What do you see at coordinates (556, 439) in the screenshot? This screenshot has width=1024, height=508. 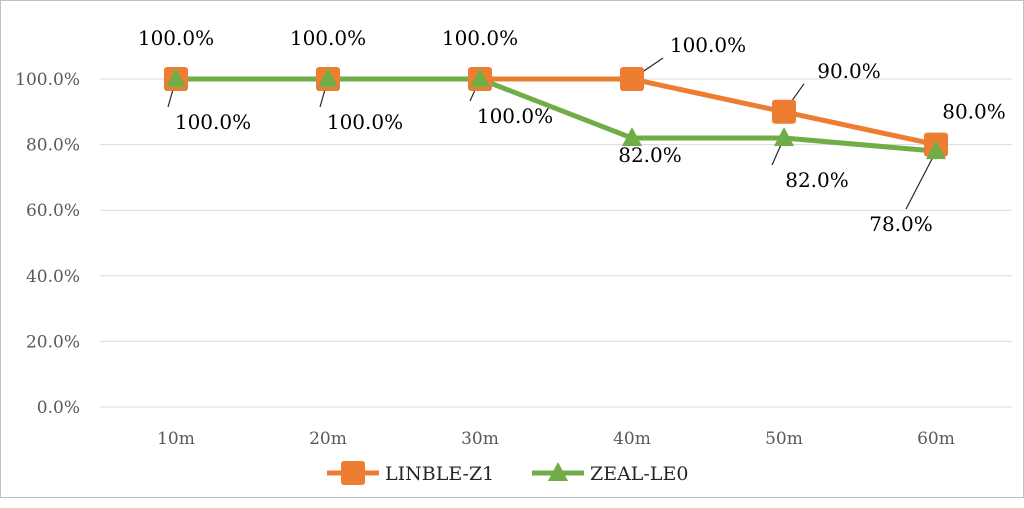 I see `x-axis-tick-labels: 10m 20m 30m 40m 50m 60m` at bounding box center [556, 439].